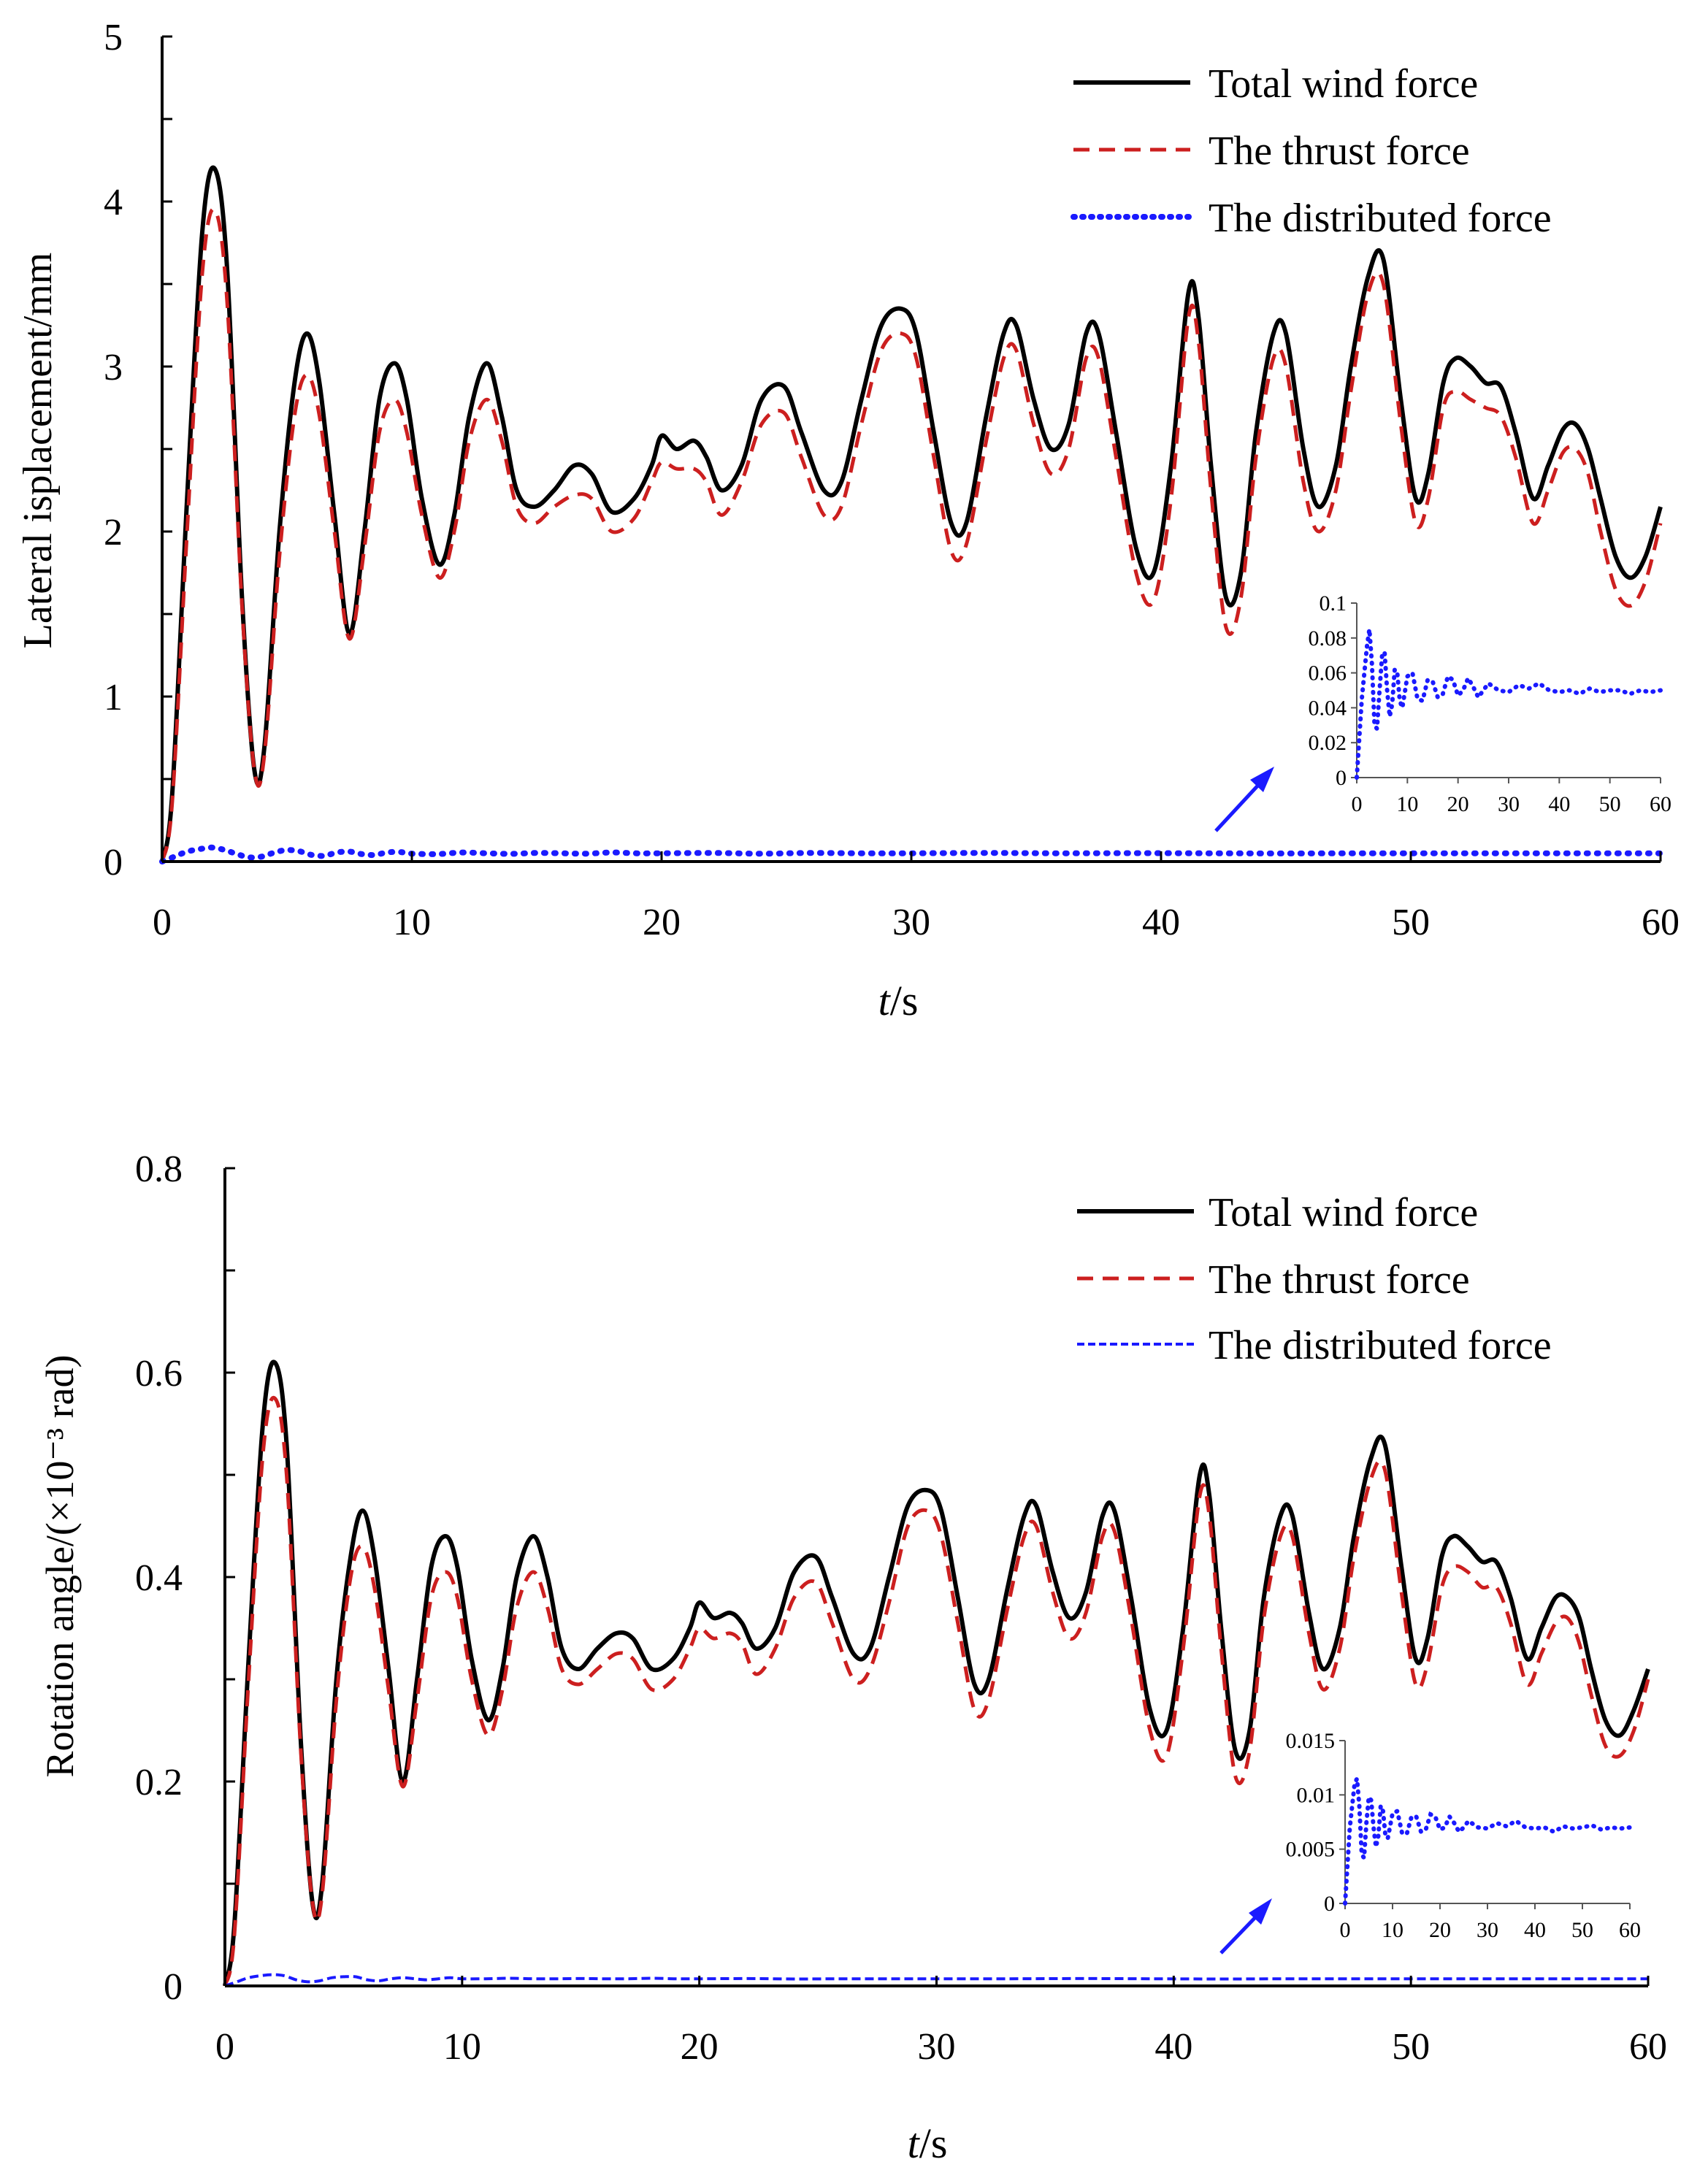 Image resolution: width=1708 pixels, height=2167 pixels. I want to click on y-tick-label: 2, so click(113, 532).